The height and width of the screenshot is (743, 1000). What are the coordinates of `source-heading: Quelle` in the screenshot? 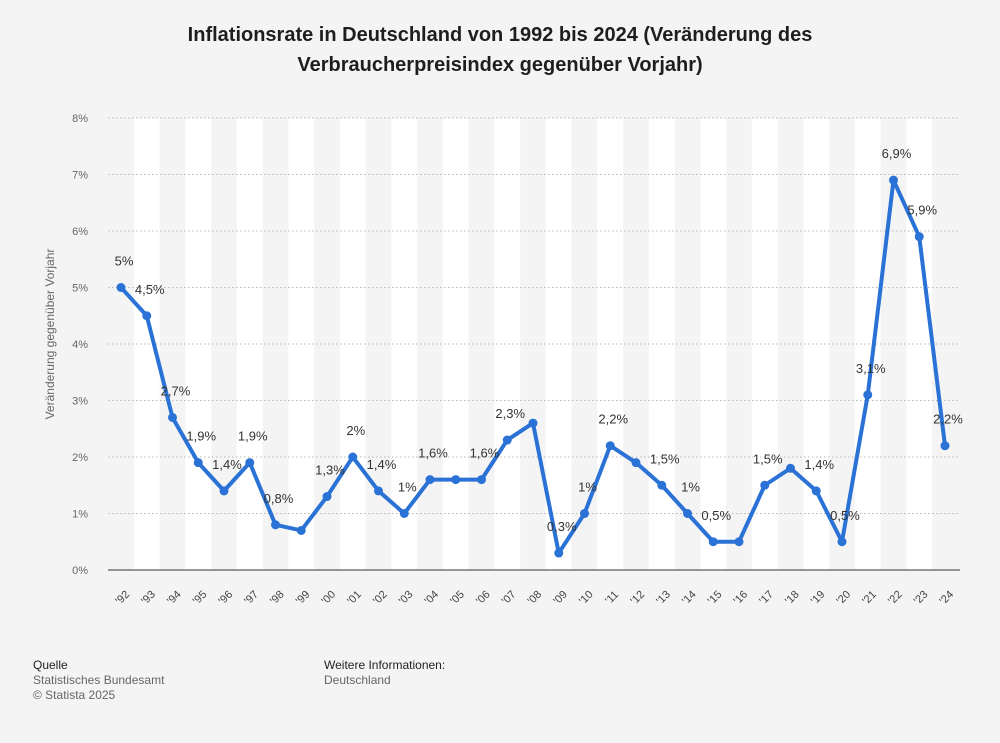 It's located at (50, 665).